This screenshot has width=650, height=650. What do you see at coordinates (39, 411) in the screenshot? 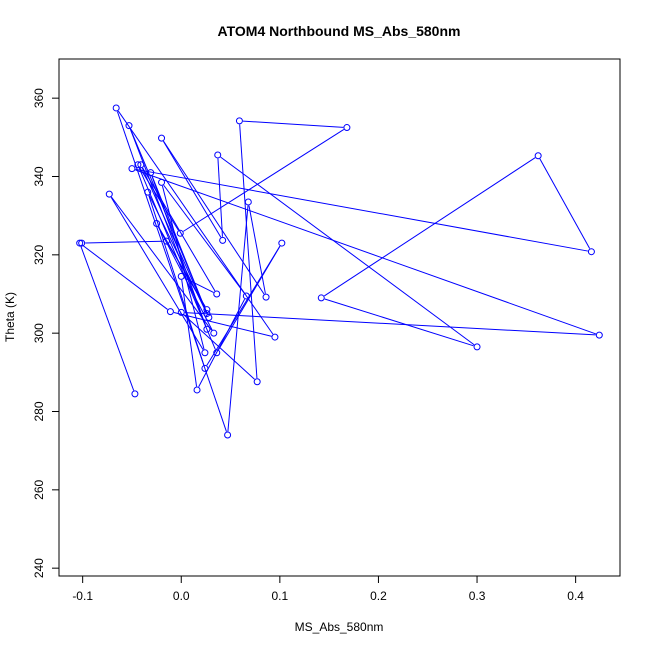
I see `y-tick-label: 280` at bounding box center [39, 411].